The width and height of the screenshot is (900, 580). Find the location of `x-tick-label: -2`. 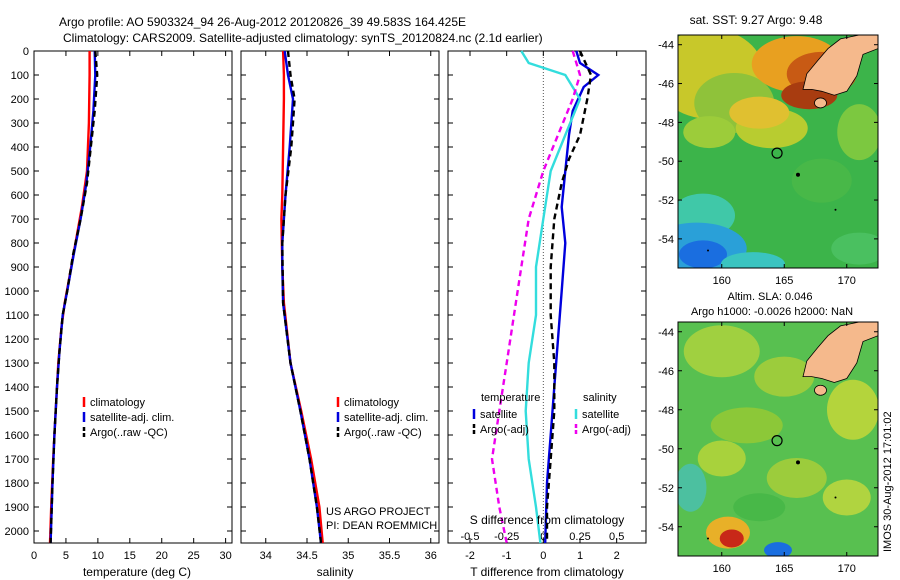

x-tick-label: -2 is located at coordinates (470, 556).